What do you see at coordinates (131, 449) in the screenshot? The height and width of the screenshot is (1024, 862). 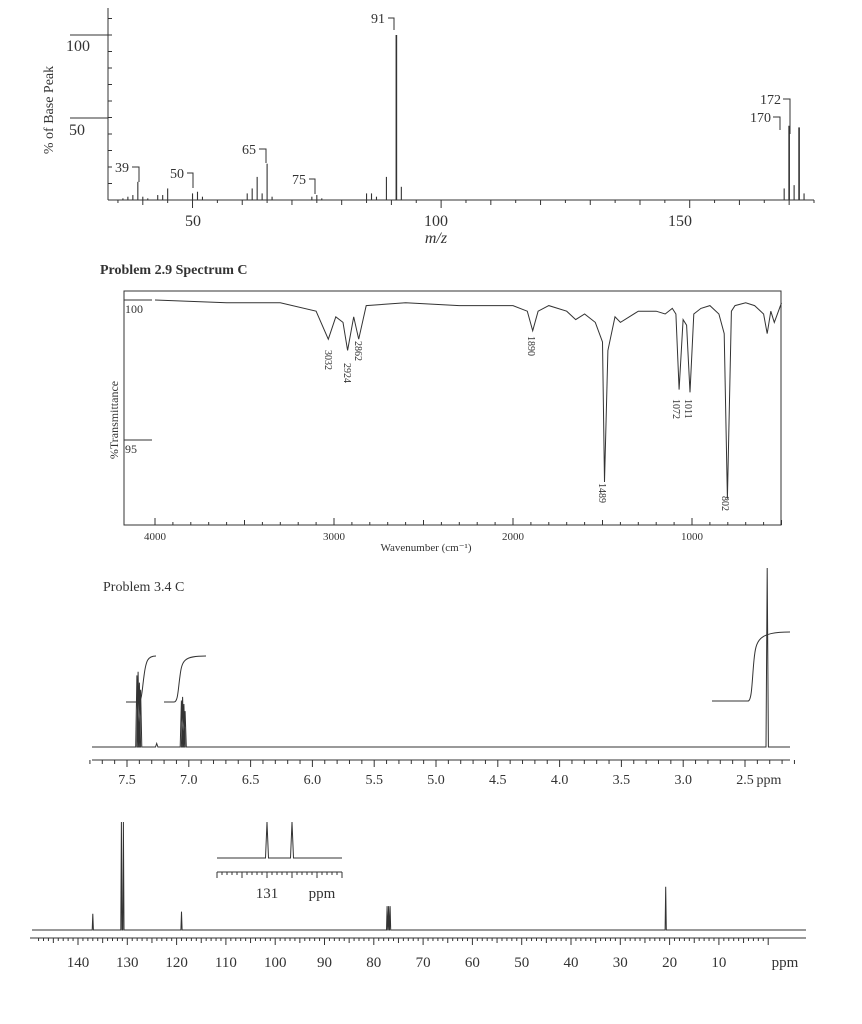 I see `ir-ytick-95: 95` at bounding box center [131, 449].